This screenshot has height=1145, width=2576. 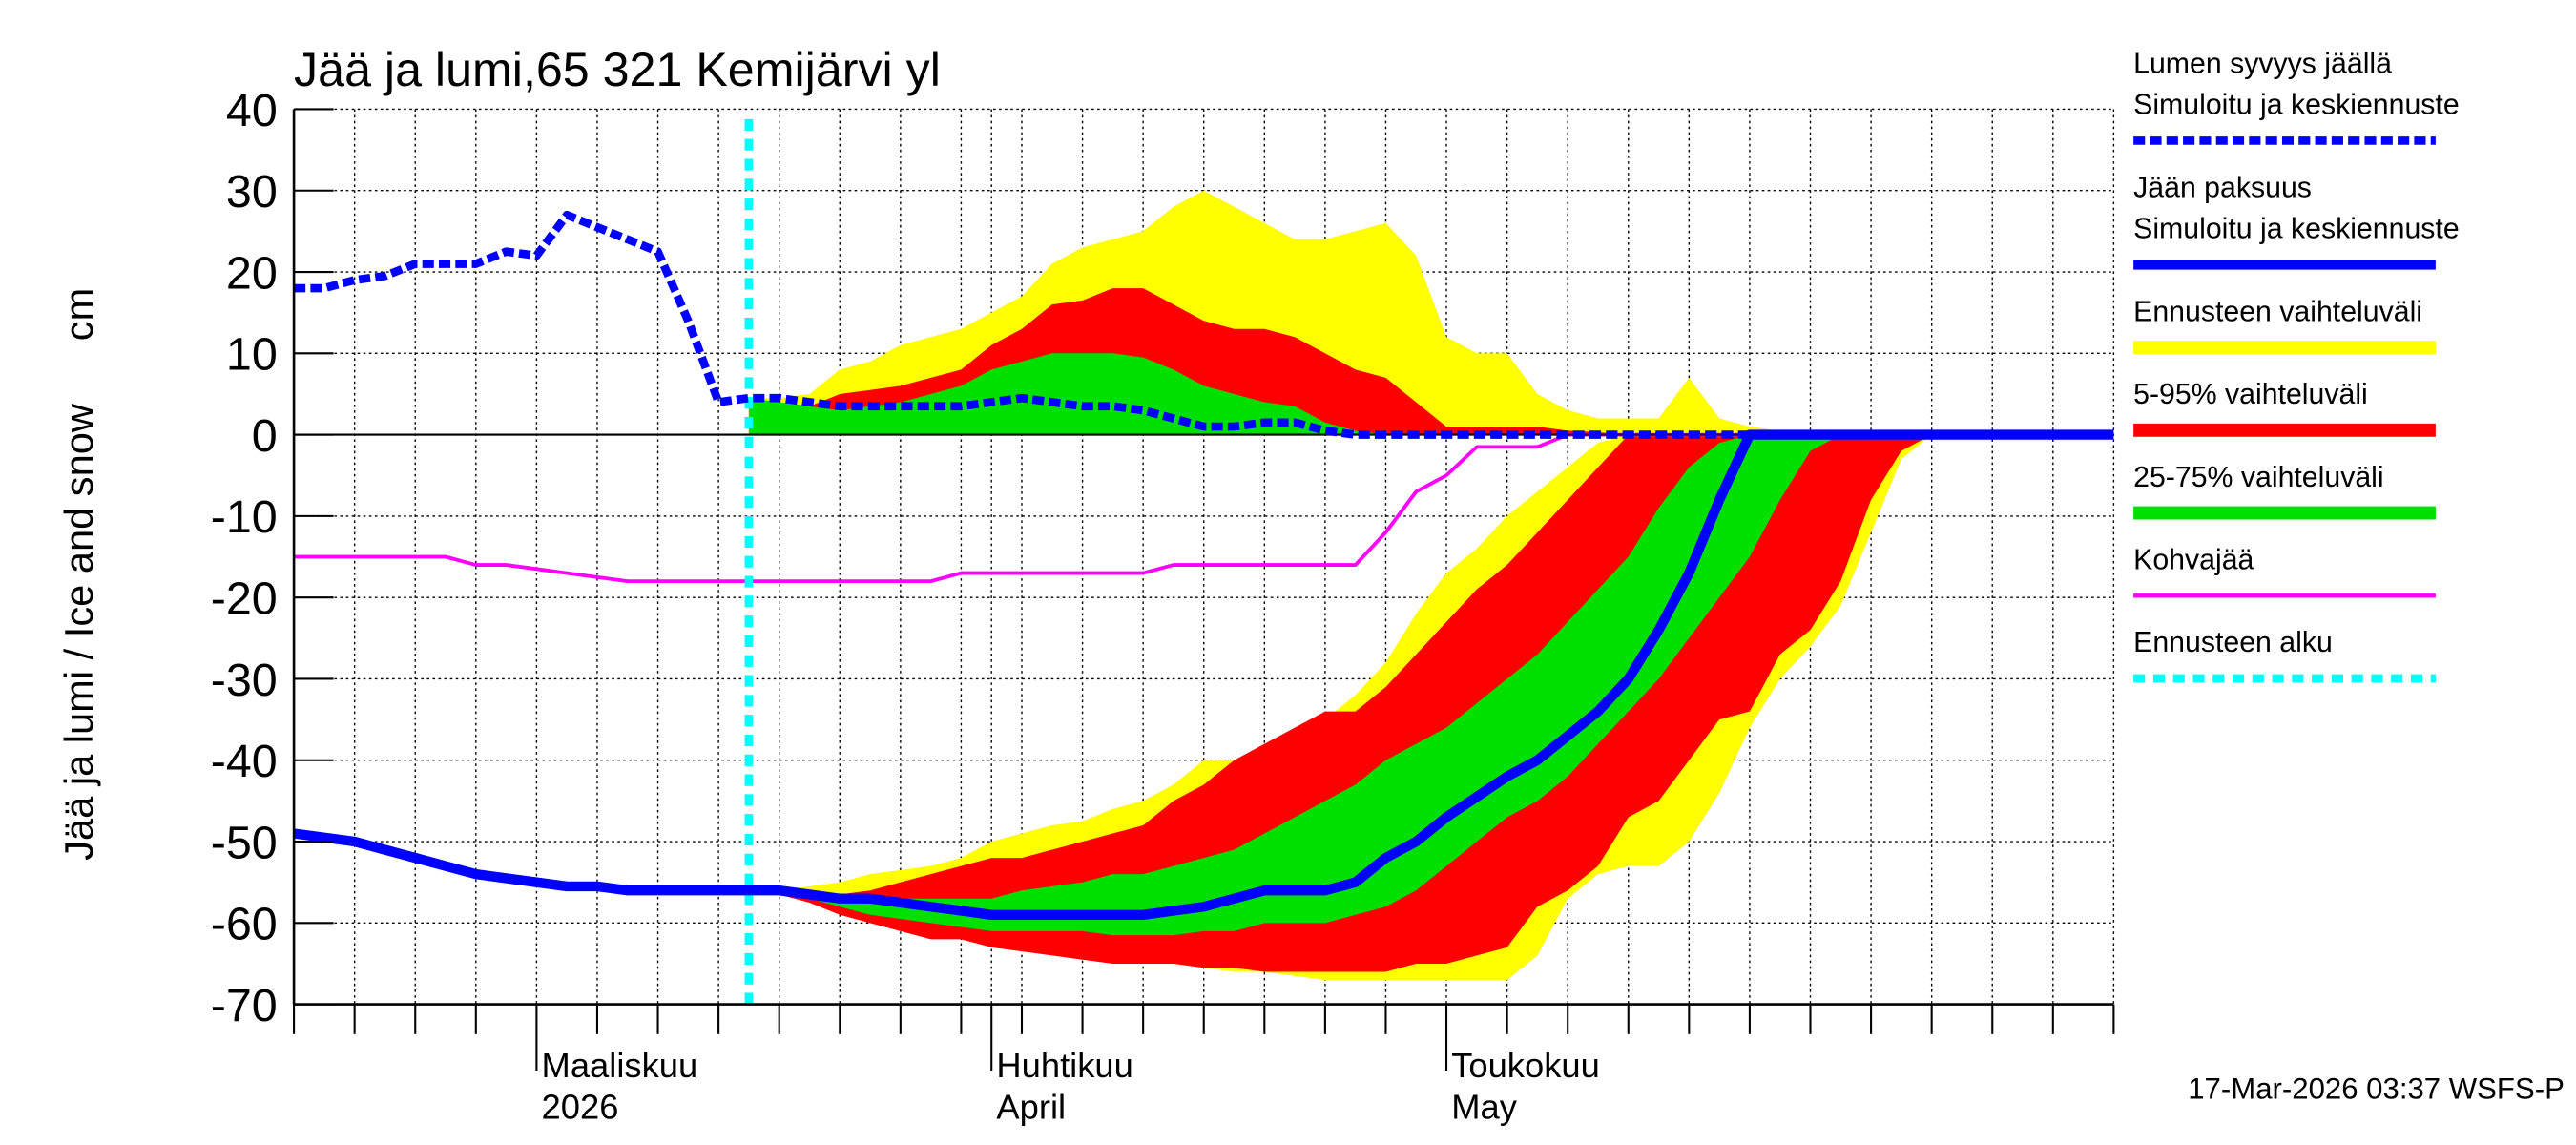 I want to click on y-tick-label: -50, so click(x=244, y=842).